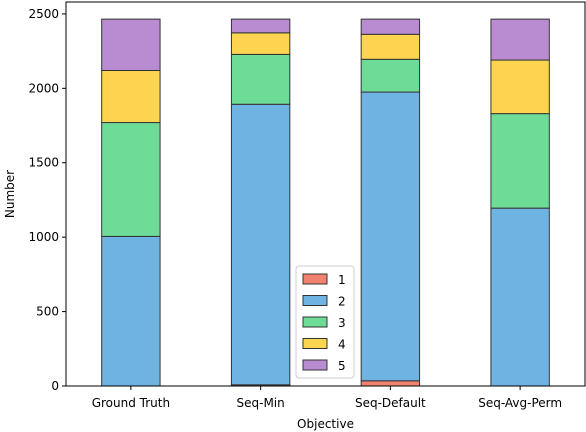 The image size is (586, 432). What do you see at coordinates (131, 403) in the screenshot?
I see `x-tick-label: Ground Truth` at bounding box center [131, 403].